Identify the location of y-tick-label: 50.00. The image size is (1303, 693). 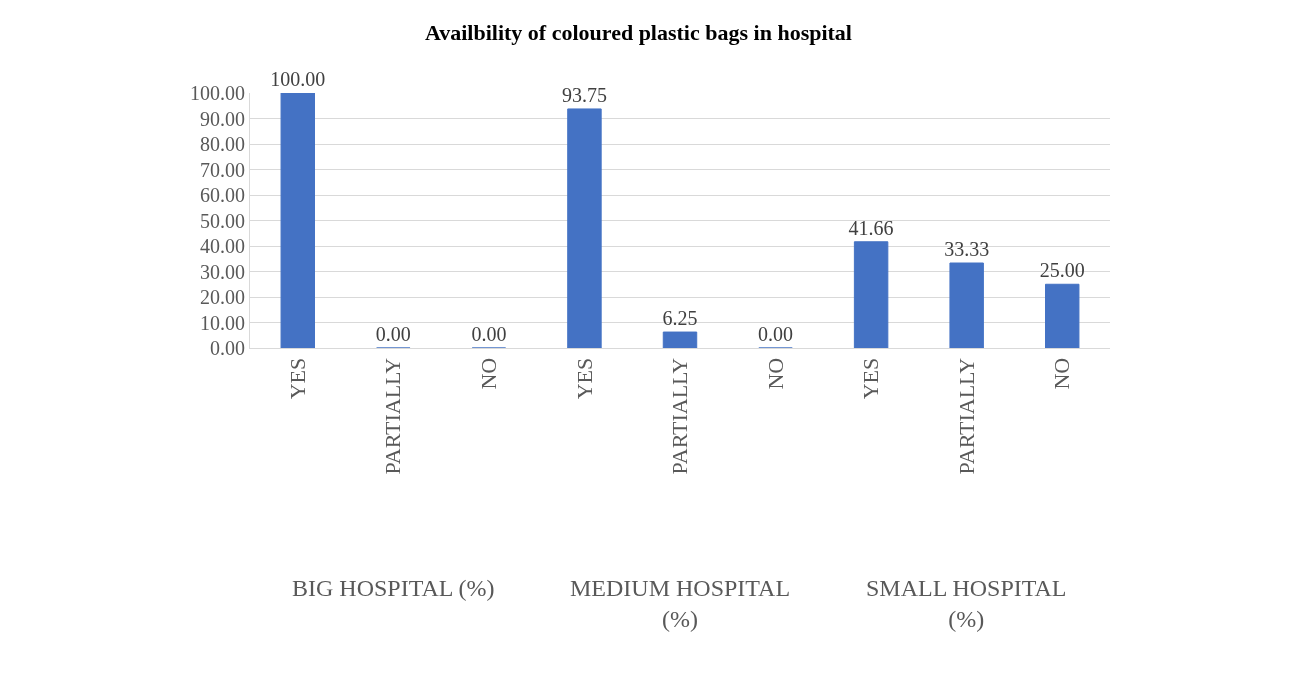
(222, 220).